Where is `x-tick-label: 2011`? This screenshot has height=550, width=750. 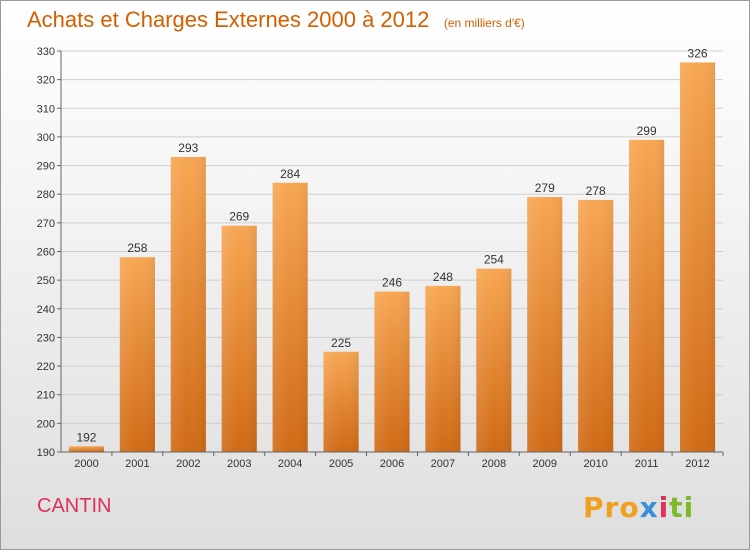 x-tick-label: 2011 is located at coordinates (647, 464).